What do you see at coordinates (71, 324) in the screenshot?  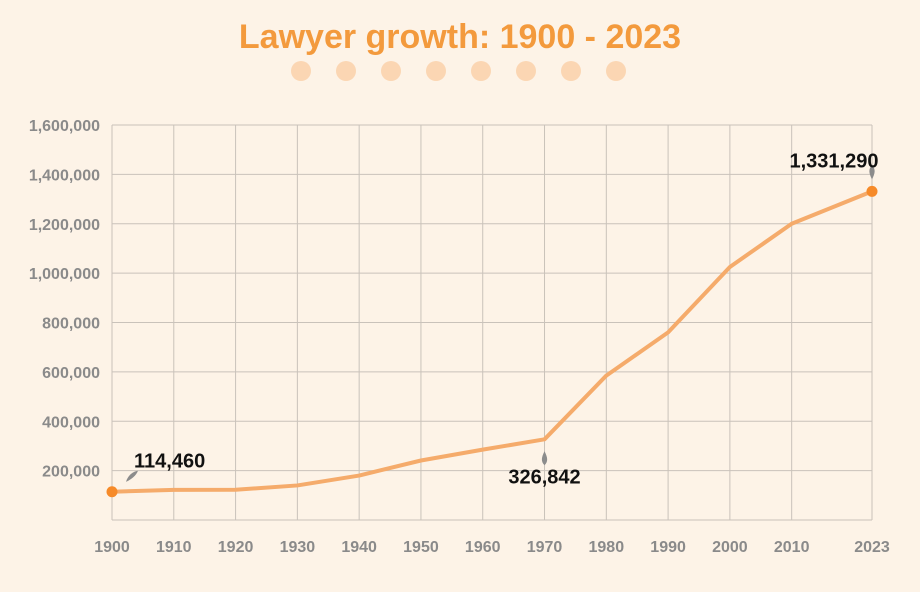 I see `y-tick-label: 800,000` at bounding box center [71, 324].